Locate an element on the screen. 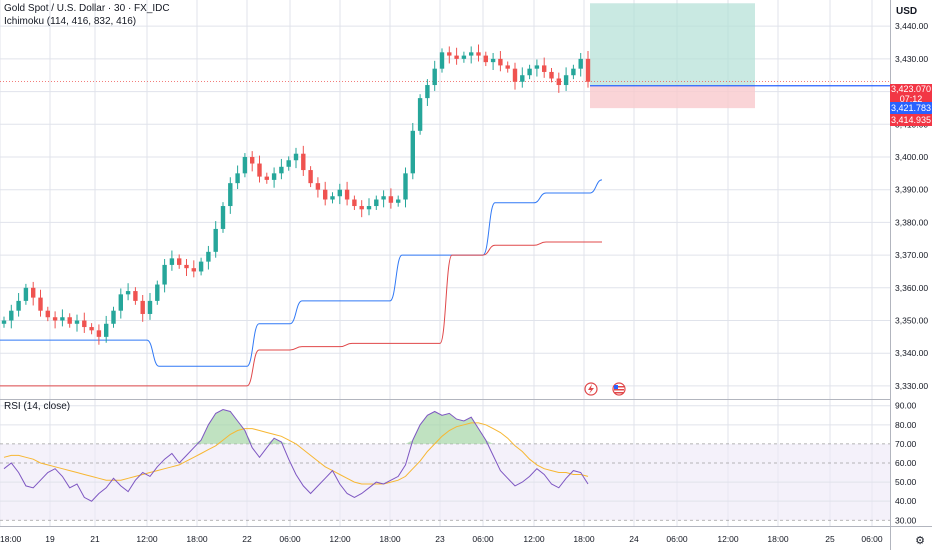 The width and height of the screenshot is (932, 550). rsi-tick-label: 80.00 is located at coordinates (906, 425).